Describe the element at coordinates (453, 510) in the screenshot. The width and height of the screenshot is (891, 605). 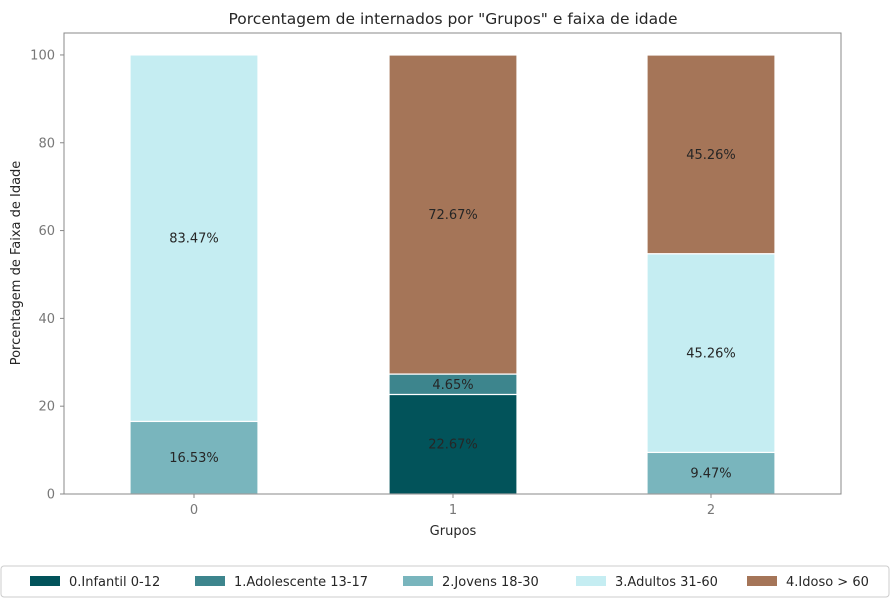
I see `x-tick-label: 1` at that location.